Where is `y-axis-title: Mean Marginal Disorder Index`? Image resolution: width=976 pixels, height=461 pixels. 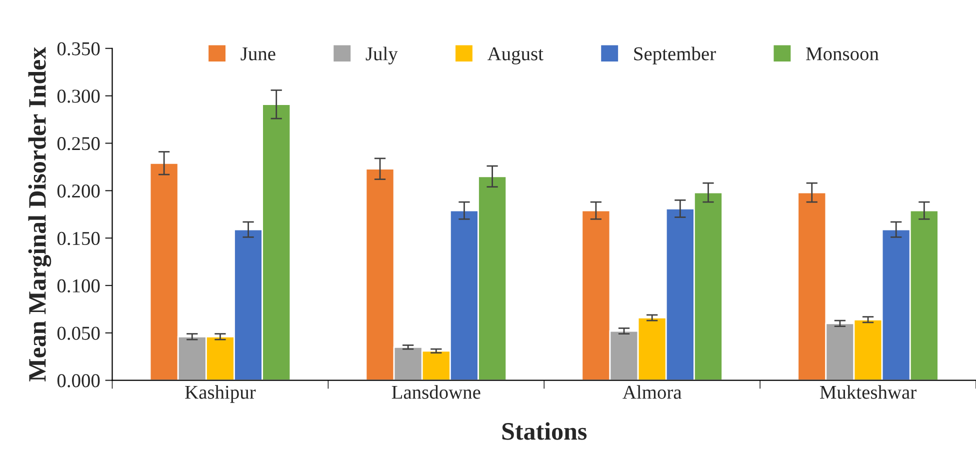 y-axis-title: Mean Marginal Disorder Index is located at coordinates (40, 214).